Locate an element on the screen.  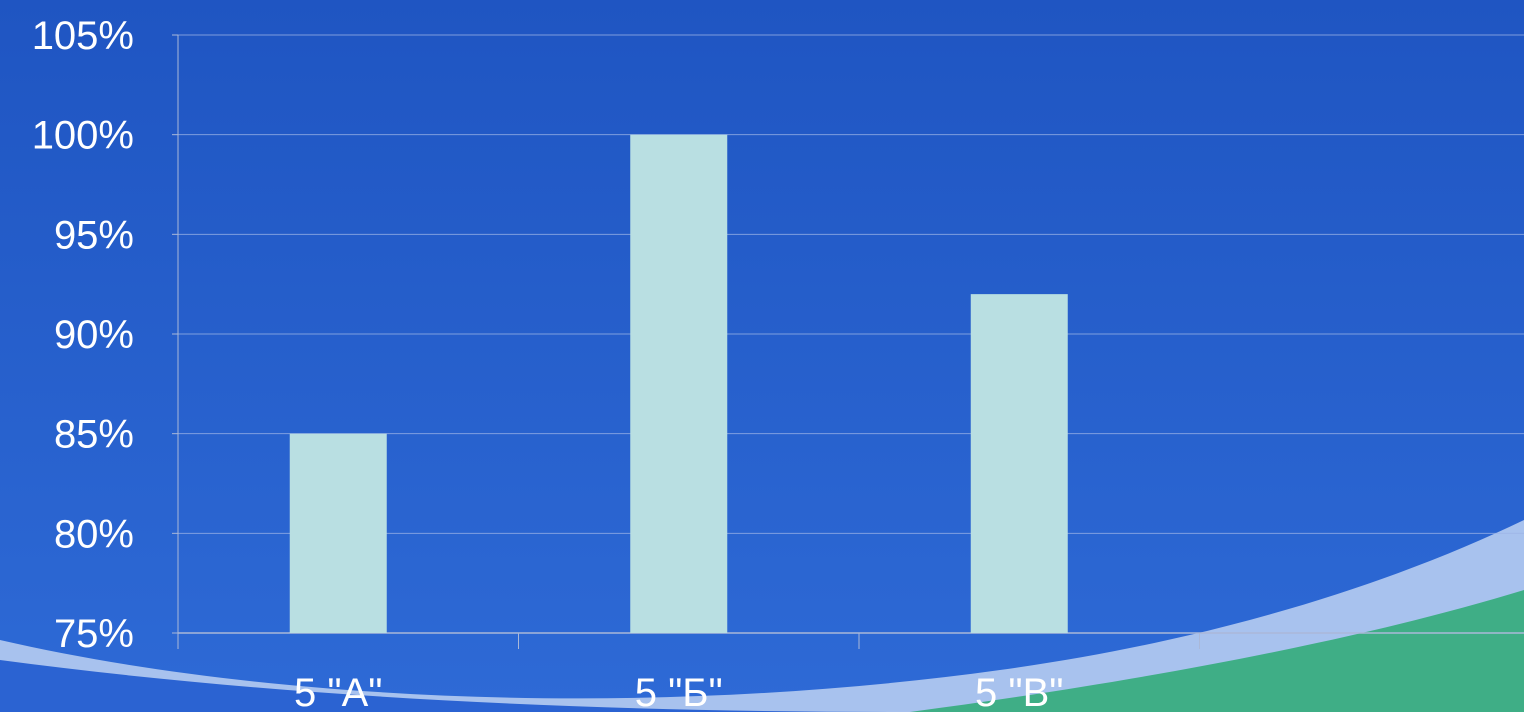
x-tick-labels: 5 "А" 5 "Б" 5 "В" is located at coordinates (678, 691).